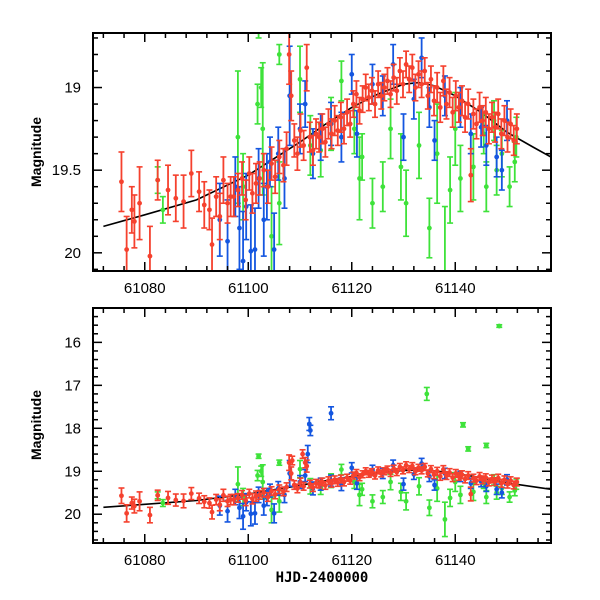 This screenshot has width=600, height=600. What do you see at coordinates (319, 486) in the screenshot?
I see `series-red` at bounding box center [319, 486].